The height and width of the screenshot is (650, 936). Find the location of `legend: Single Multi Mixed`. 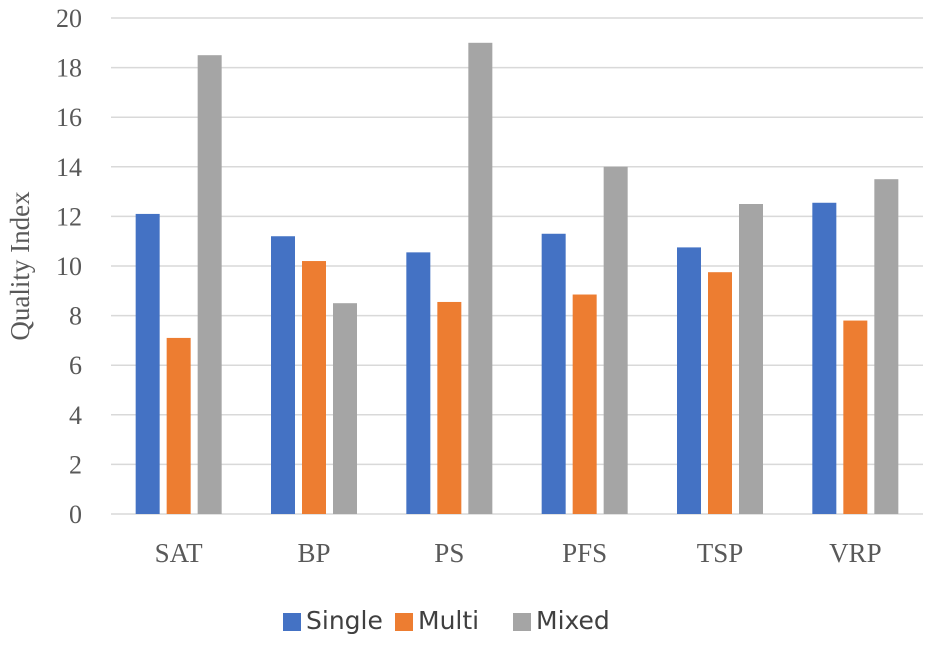

legend: Single Multi Mixed is located at coordinates (446, 620).